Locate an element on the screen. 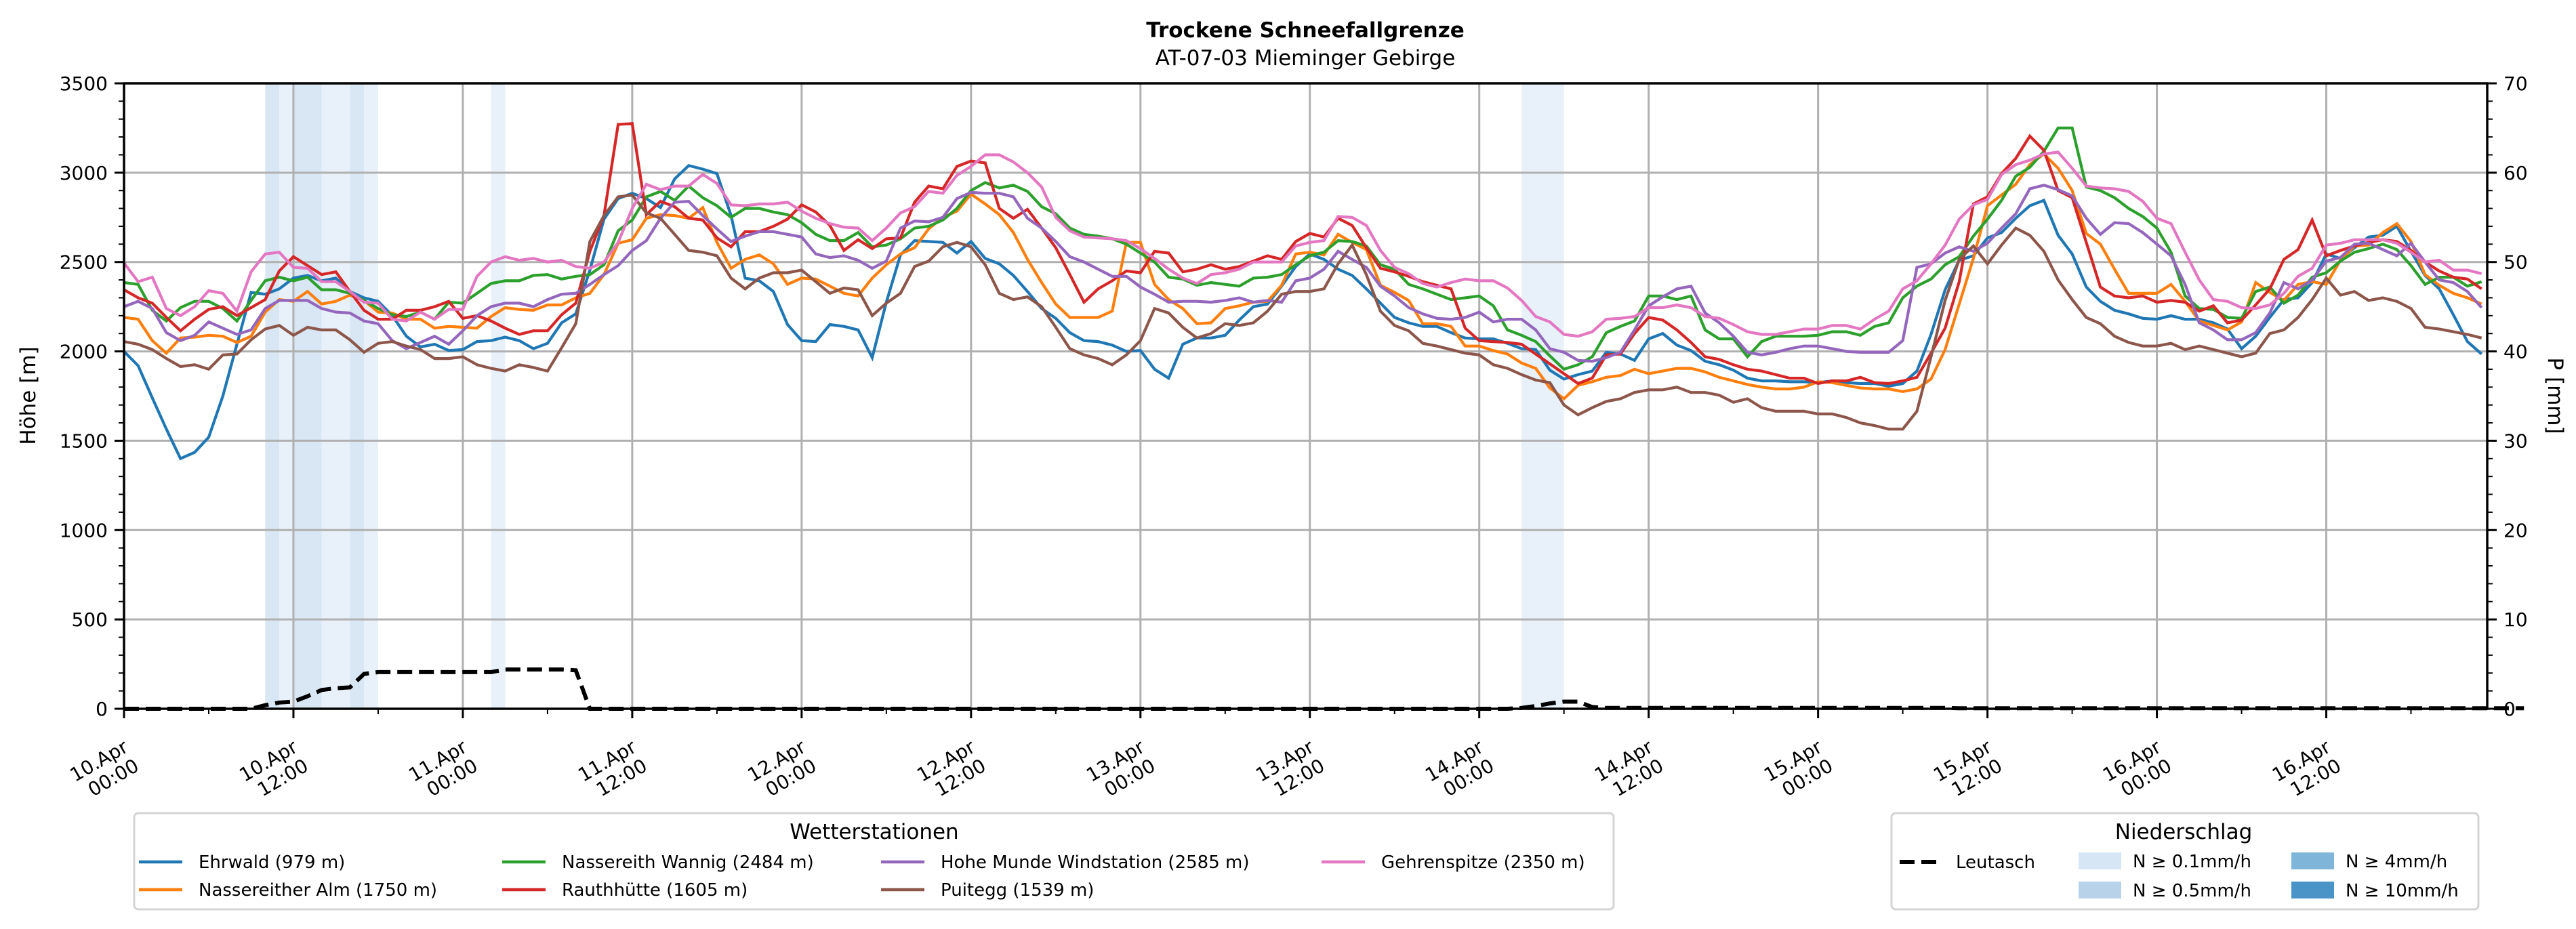  legend-label-leutasch: Leutasch is located at coordinates (1996, 862).